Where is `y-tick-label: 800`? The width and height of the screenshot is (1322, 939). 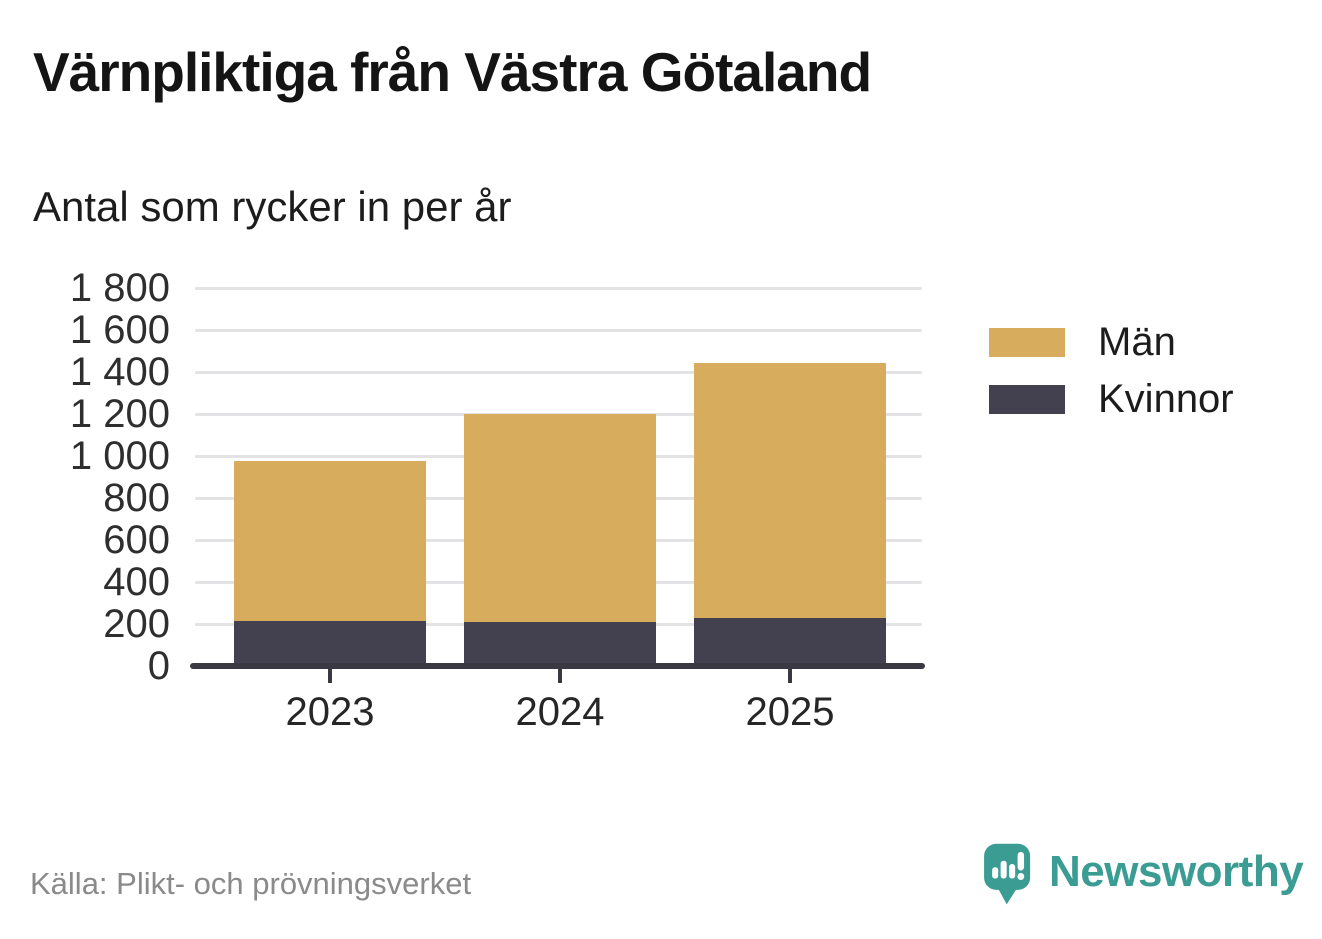 y-tick-label: 800 is located at coordinates (136, 498).